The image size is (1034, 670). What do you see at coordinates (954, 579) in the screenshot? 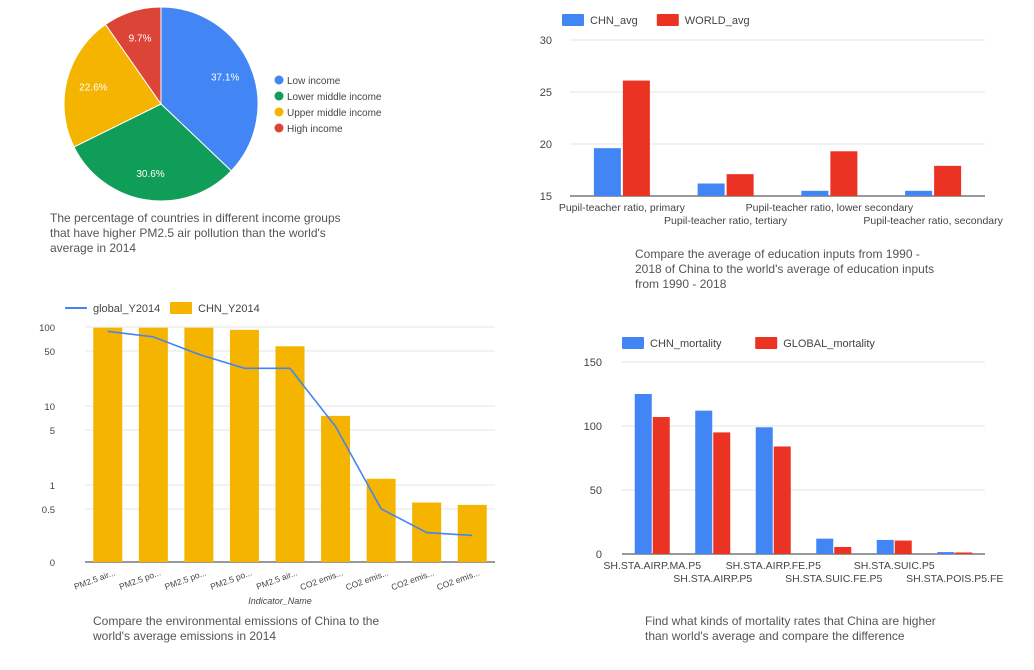
I see `x-tick-label: SH.STA.POIS.P5.FE` at bounding box center [954, 579].